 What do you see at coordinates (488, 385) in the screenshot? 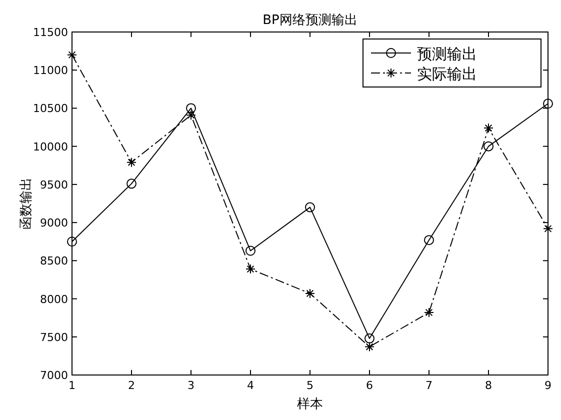
I see `x-tick-label: 8` at bounding box center [488, 385].